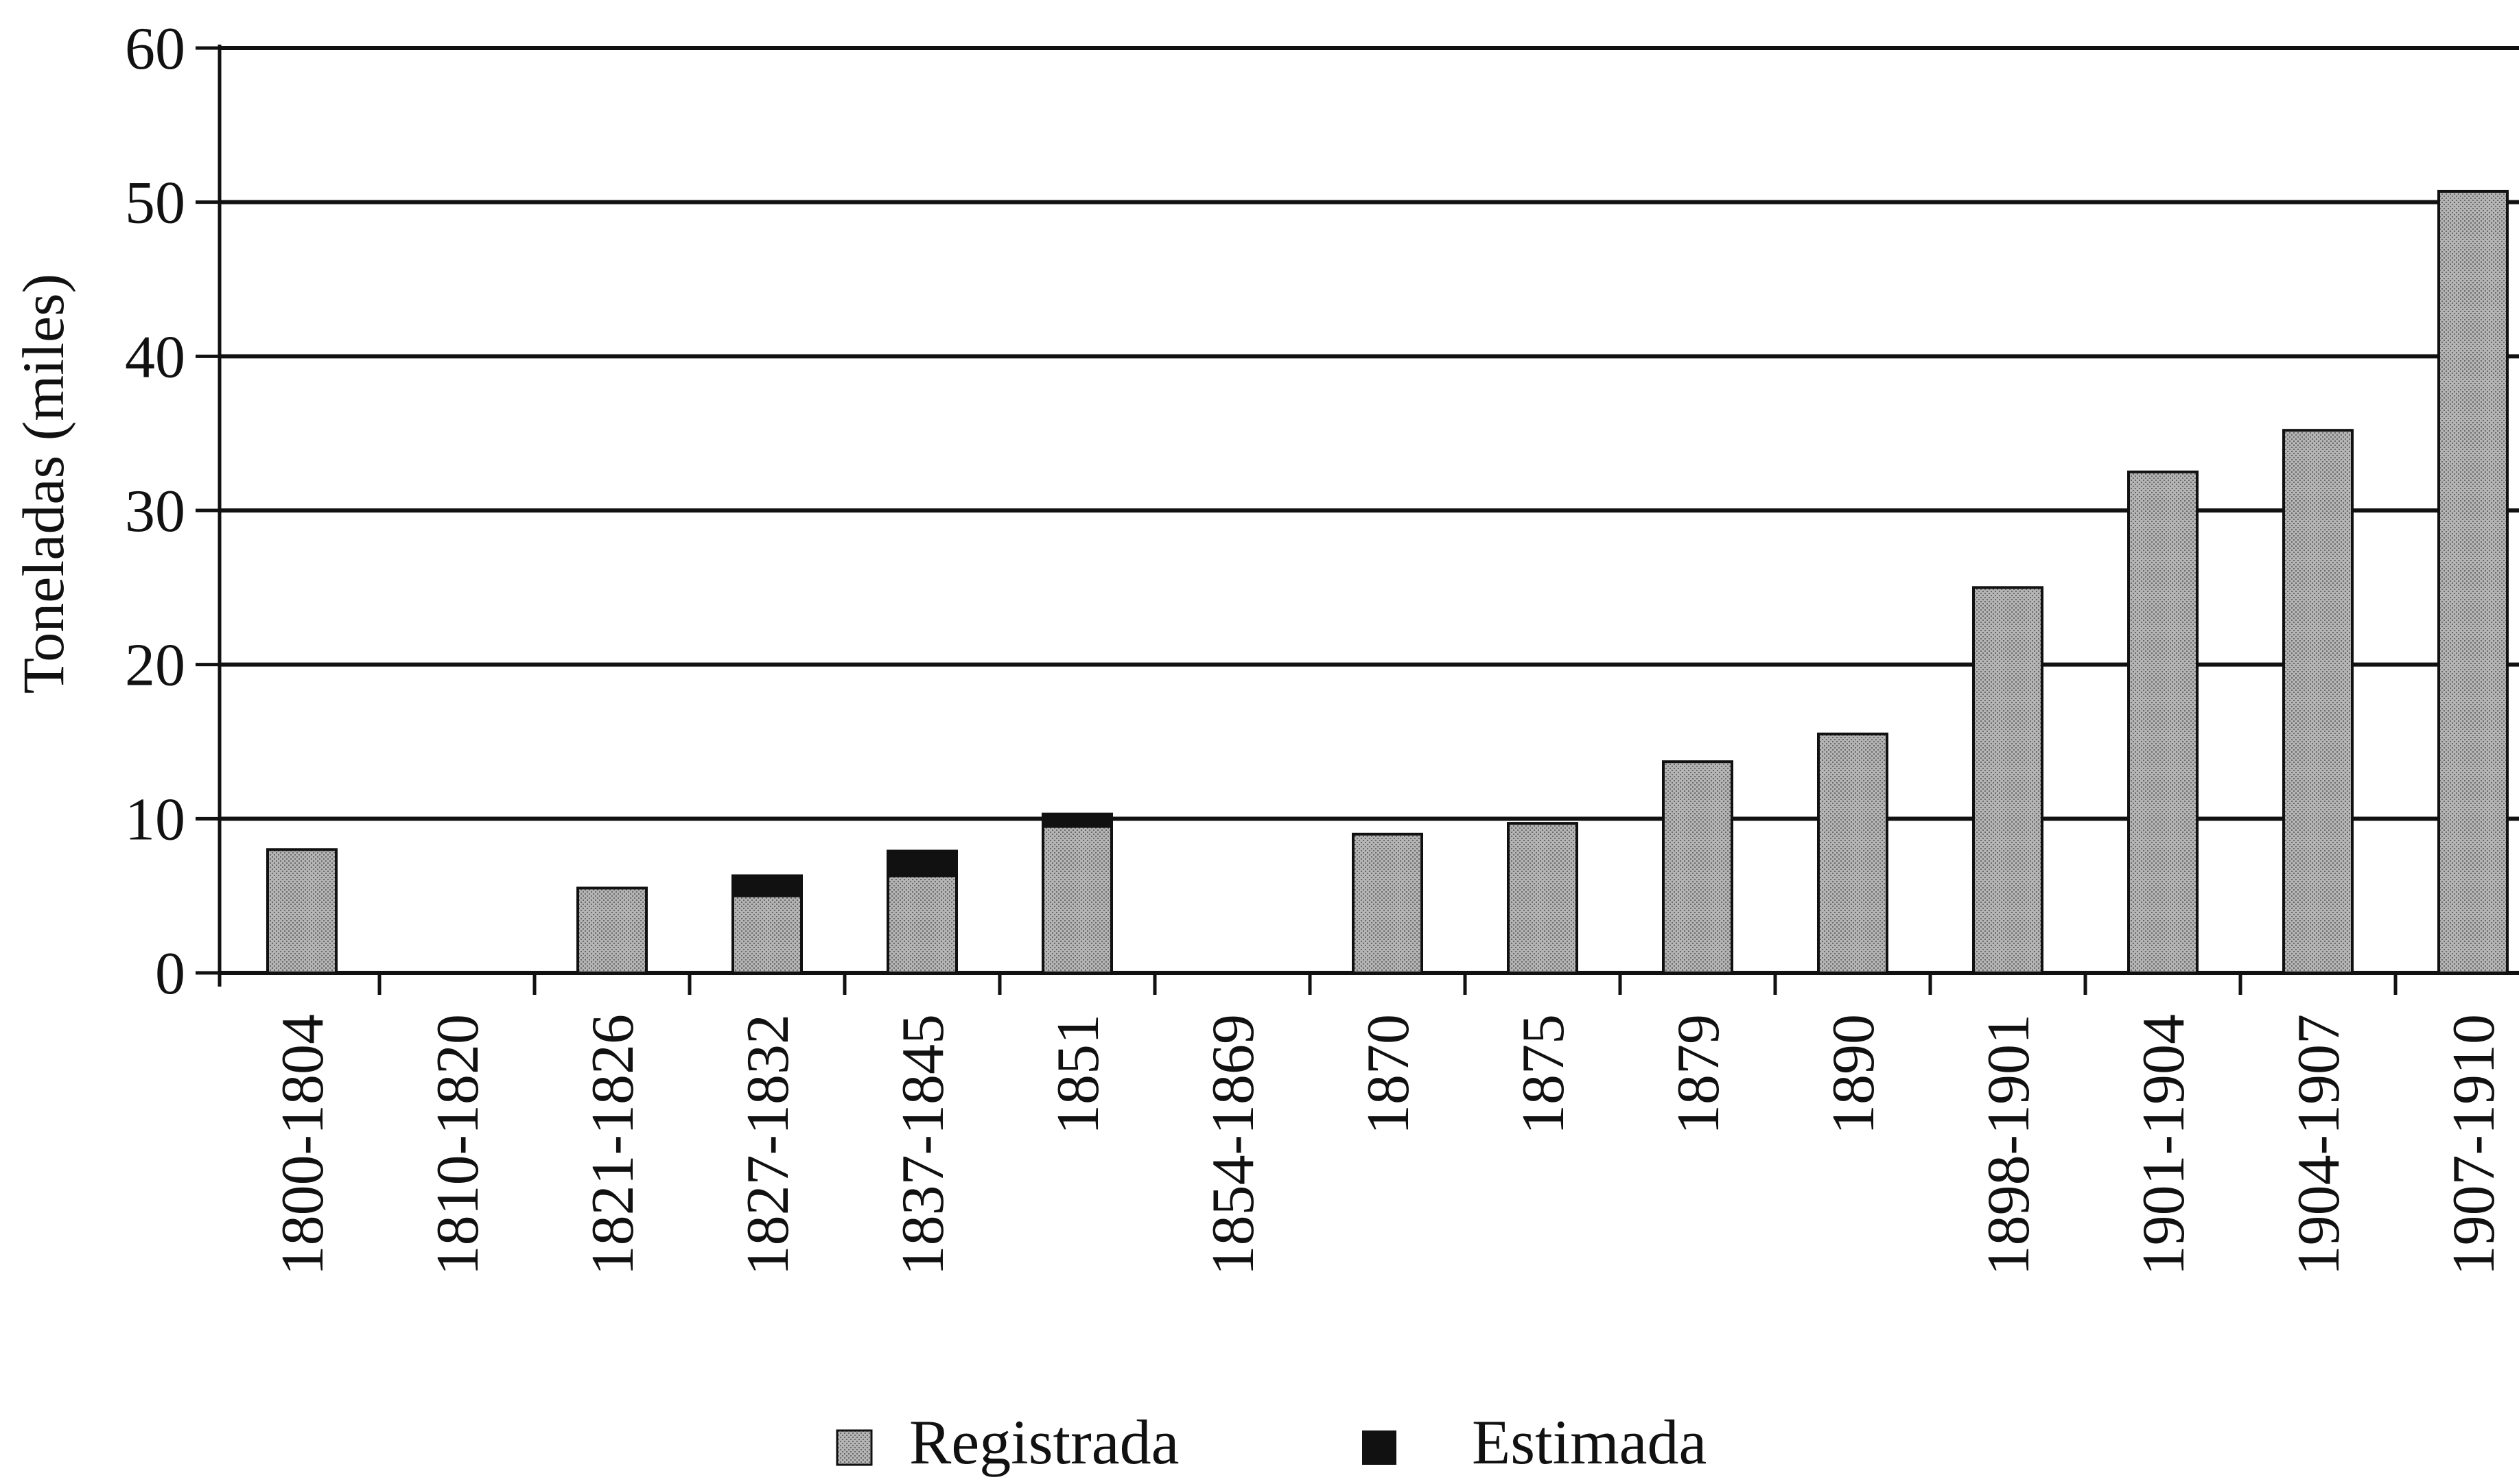  What do you see at coordinates (768, 1144) in the screenshot?
I see `x-tick-label: 1827-1832` at bounding box center [768, 1144].